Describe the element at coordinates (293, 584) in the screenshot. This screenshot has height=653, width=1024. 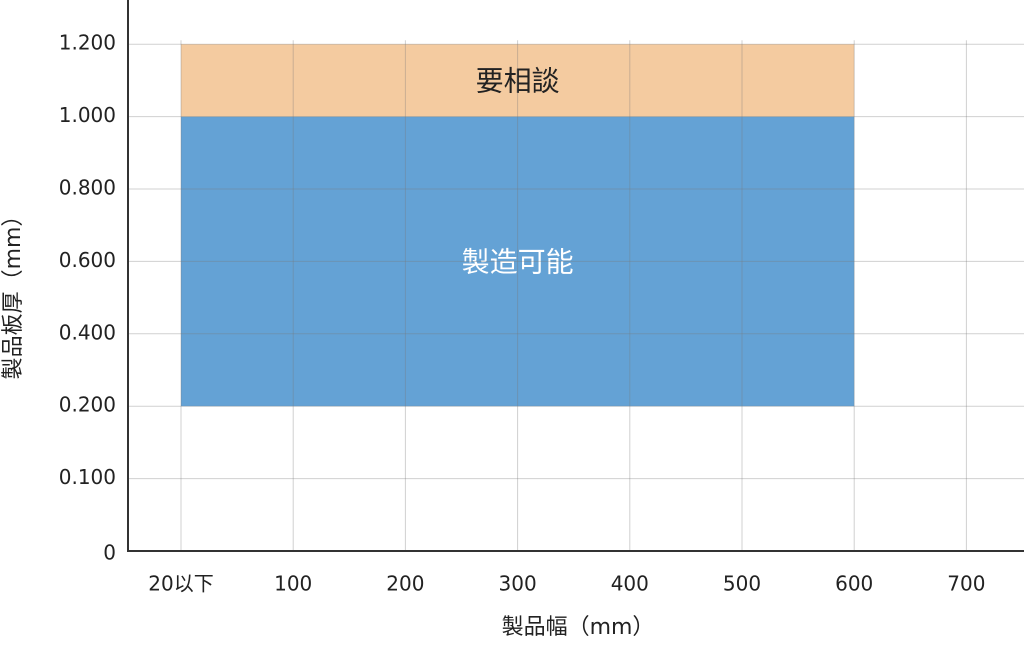
I see `x-tick-label: 100` at that location.